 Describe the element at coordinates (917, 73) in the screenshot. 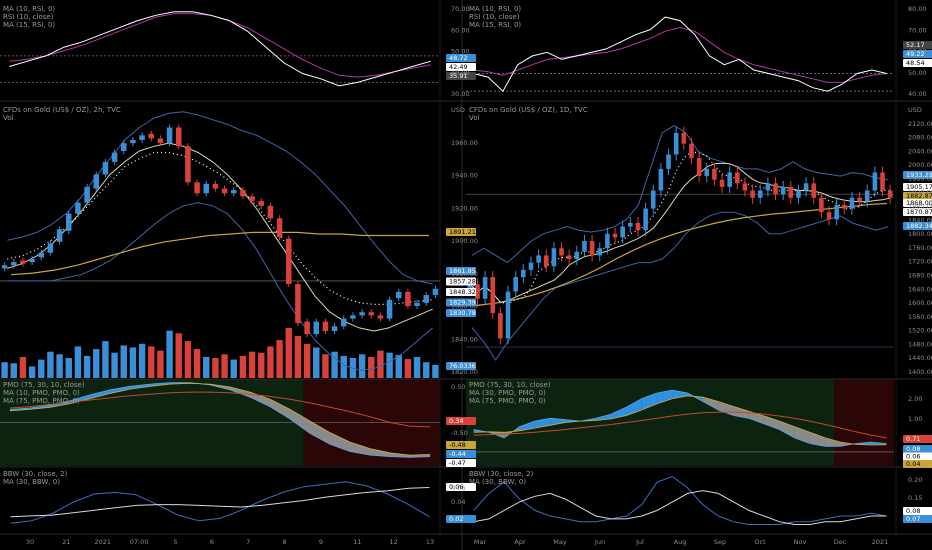

I see `axis-tick-label: 50.00` at that location.